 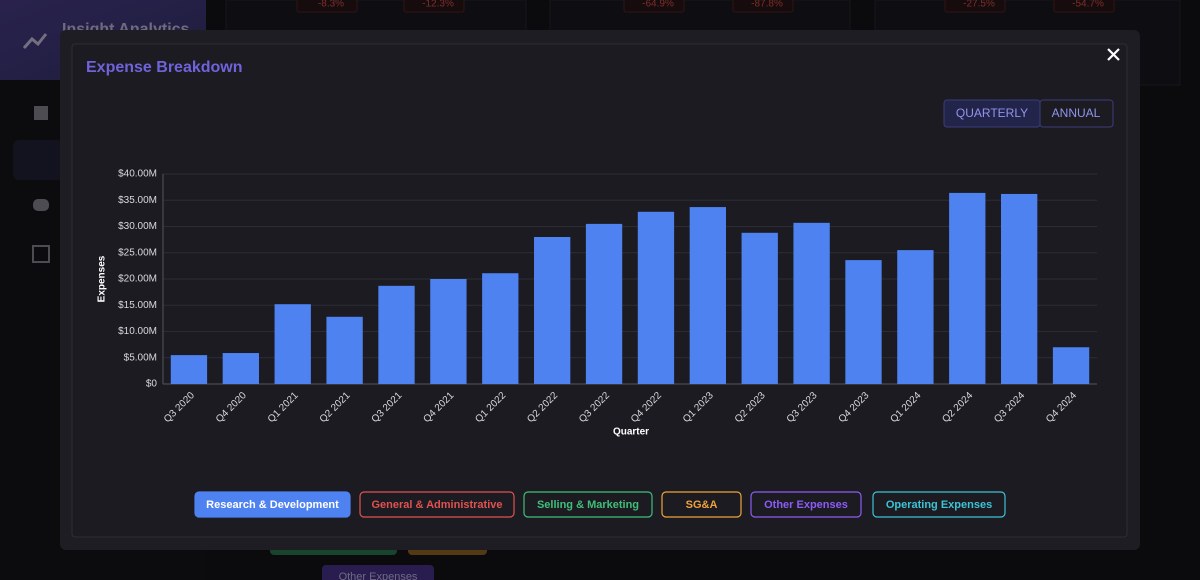 What do you see at coordinates (992, 113) in the screenshot?
I see `toggle-label: QUARTERLY` at bounding box center [992, 113].